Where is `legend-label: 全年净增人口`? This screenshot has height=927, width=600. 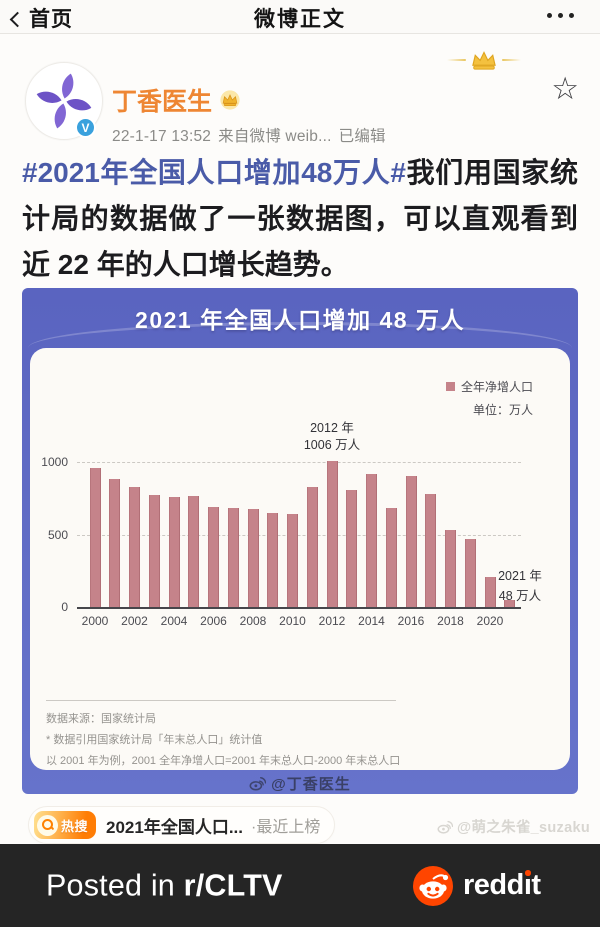
legend-label: 全年净增人口 is located at coordinates (496, 387).